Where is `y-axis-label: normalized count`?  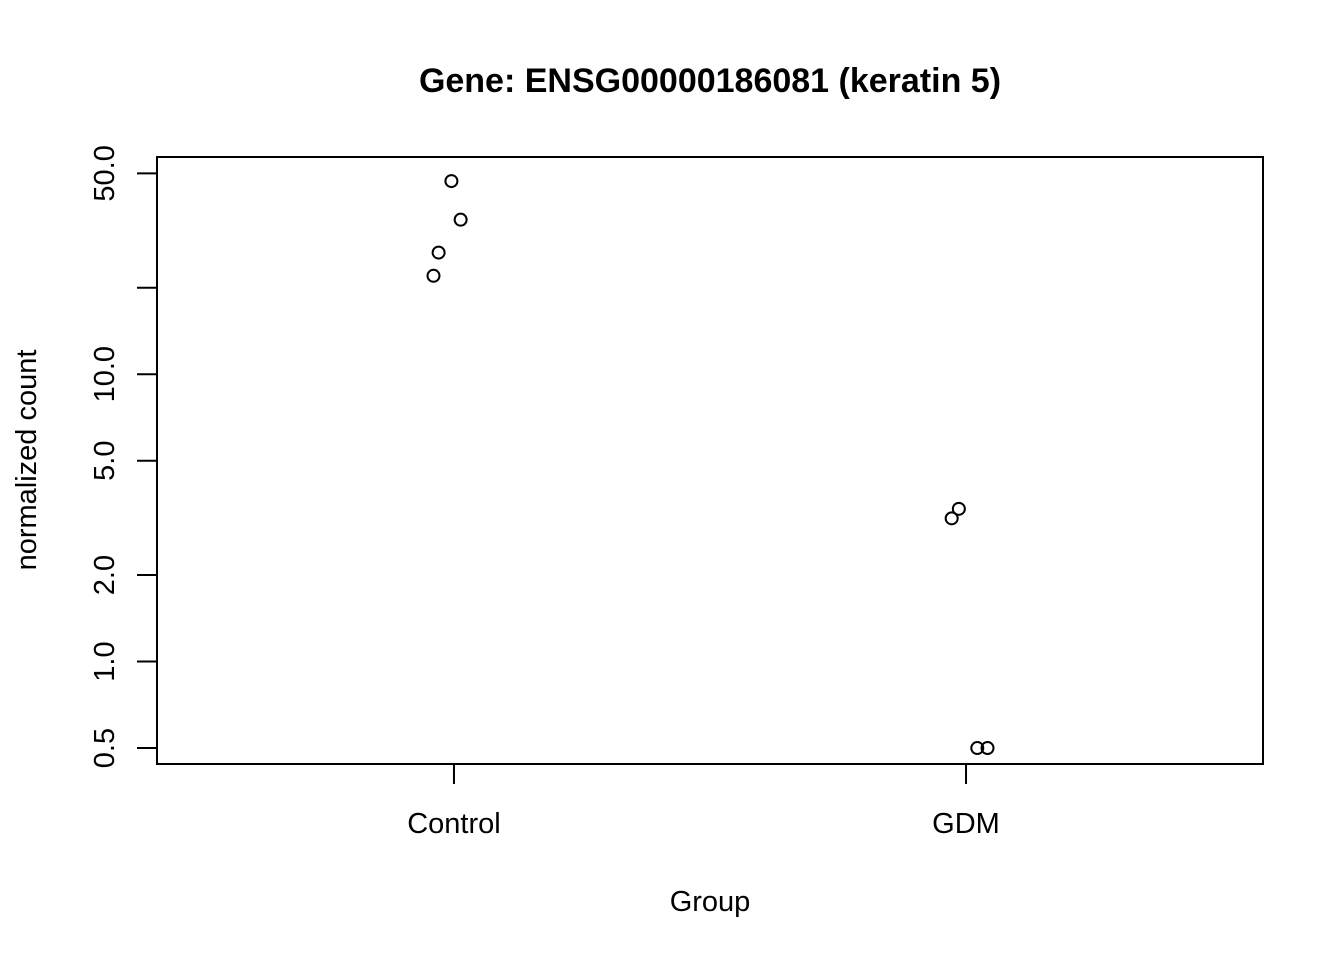
y-axis-label: normalized count is located at coordinates (27, 460).